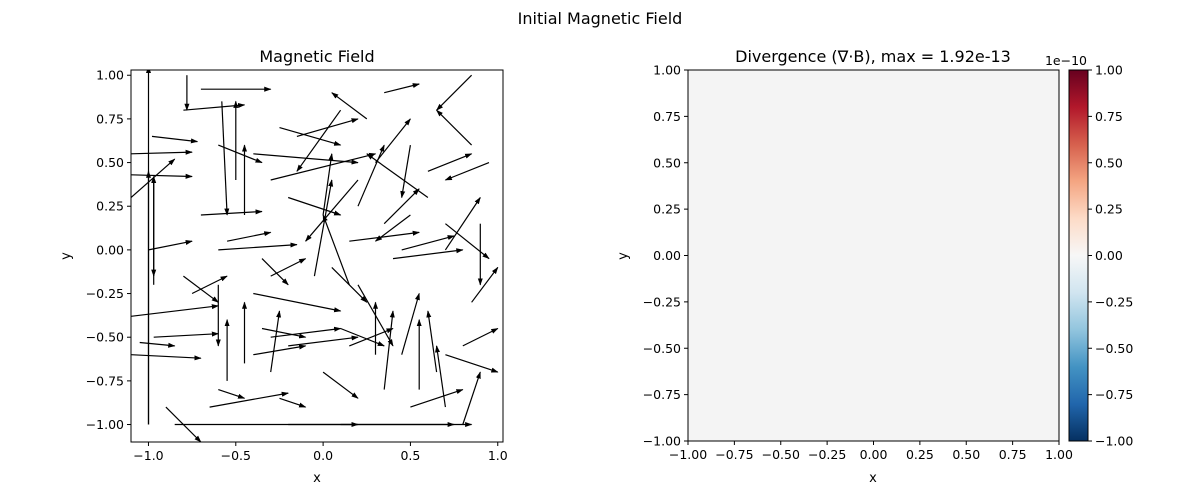 The height and width of the screenshot is (500, 1200). What do you see at coordinates (1110, 256) in the screenshot?
I see `colorbar-ticks: −1.00 −0.75 −0.50 −0.25 0.00 0.25 0.50 0.75 1.00` at bounding box center [1110, 256].